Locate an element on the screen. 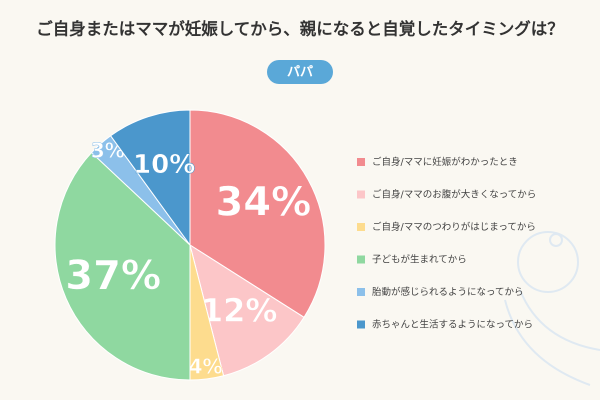  legend-label: ご自身/ママのつわりがはじまってから is located at coordinates (454, 227).